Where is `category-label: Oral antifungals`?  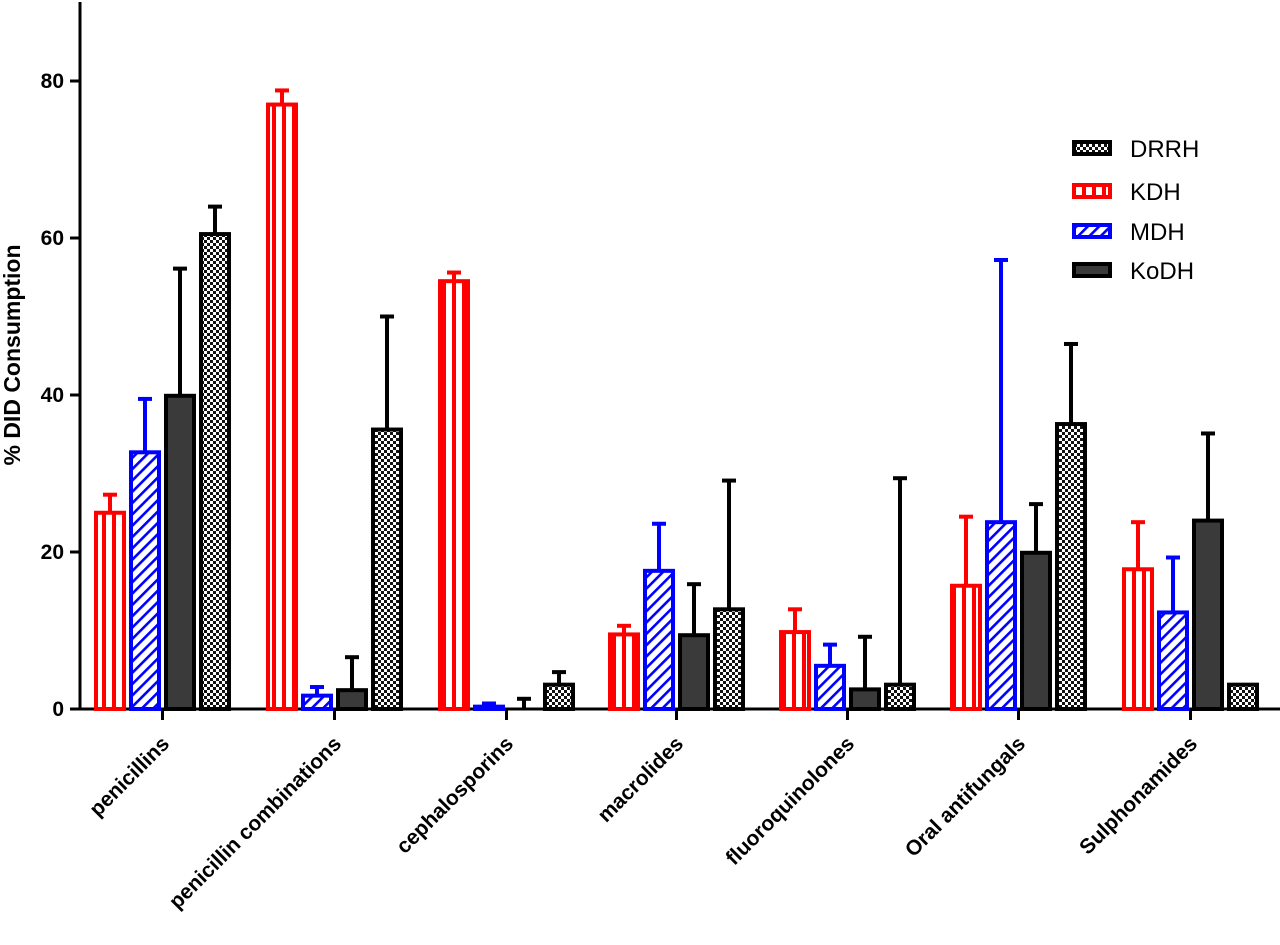
category-label: Oral antifungals is located at coordinates (965, 796).